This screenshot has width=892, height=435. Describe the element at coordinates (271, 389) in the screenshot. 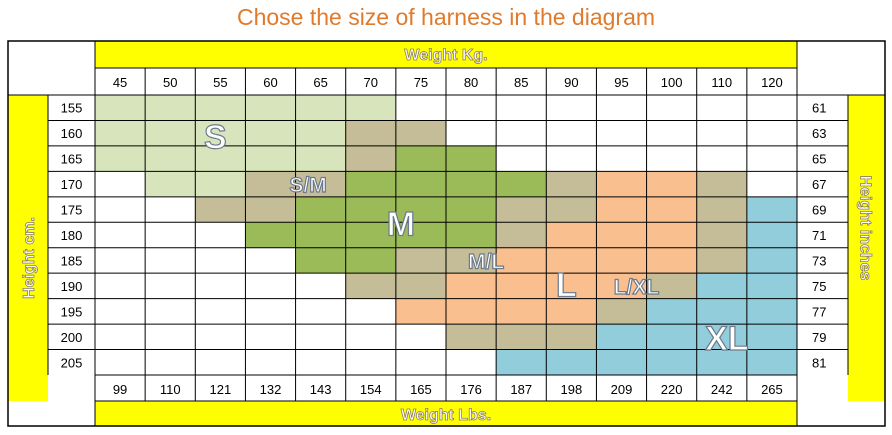

I see `weight-lbs-tick: 132` at that location.